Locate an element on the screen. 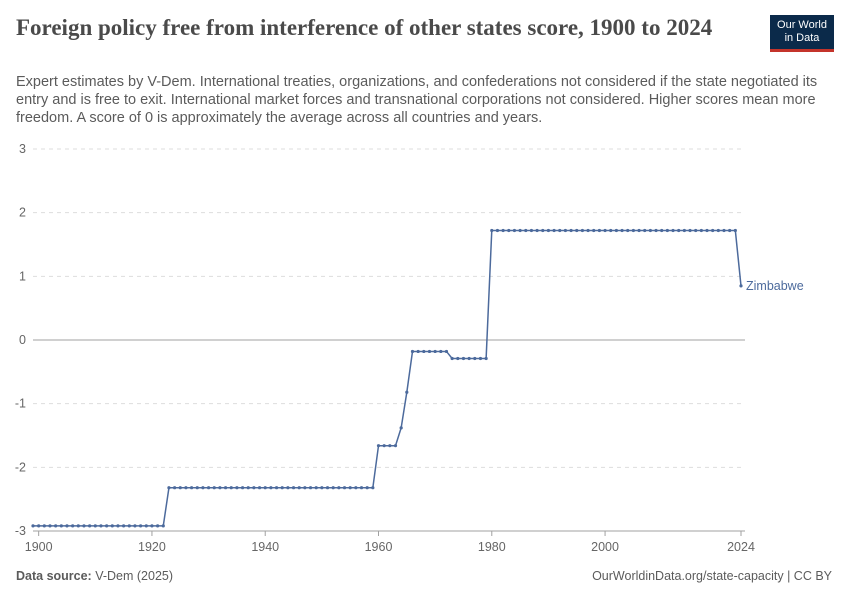 This screenshot has width=850, height=600. data-source-label: Data source: is located at coordinates (54, 576).